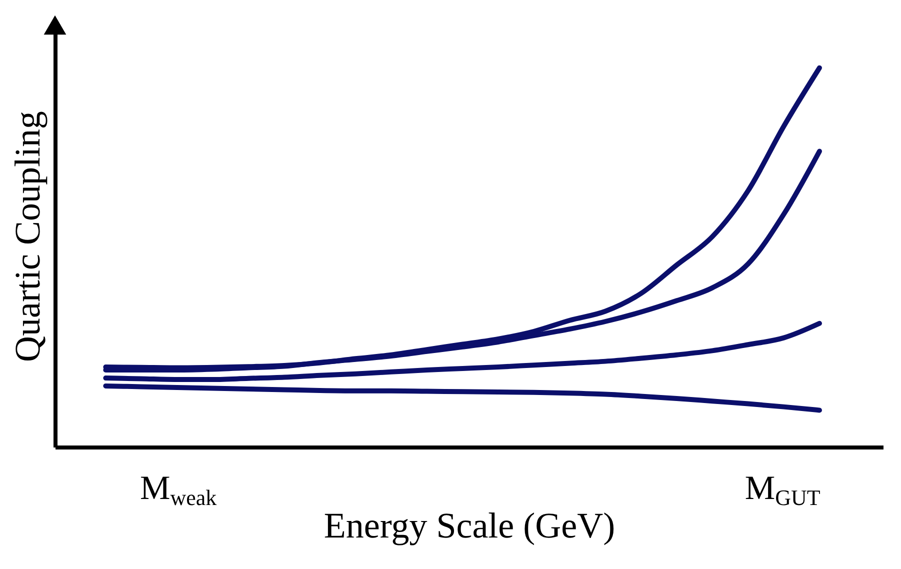 The width and height of the screenshot is (901, 569). What do you see at coordinates (470, 526) in the screenshot?
I see `x-axis-title: Energy Scale (GeV)` at bounding box center [470, 526].